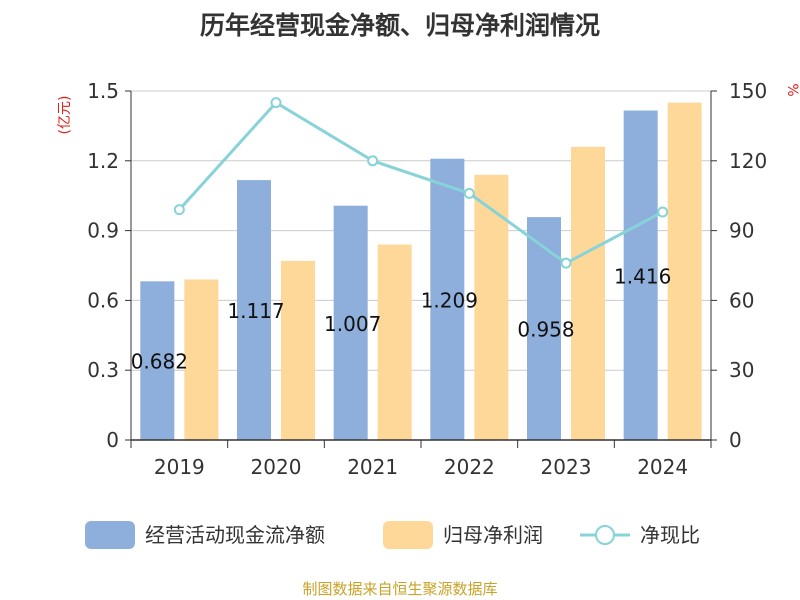 The height and width of the screenshot is (600, 800). What do you see at coordinates (103, 370) in the screenshot?
I see `left-tick-label: 0.3` at bounding box center [103, 370].